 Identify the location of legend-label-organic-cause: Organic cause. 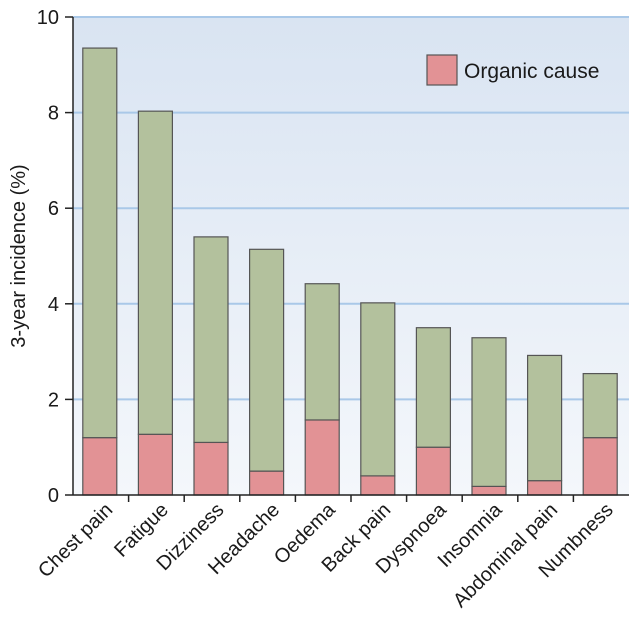
(531, 71).